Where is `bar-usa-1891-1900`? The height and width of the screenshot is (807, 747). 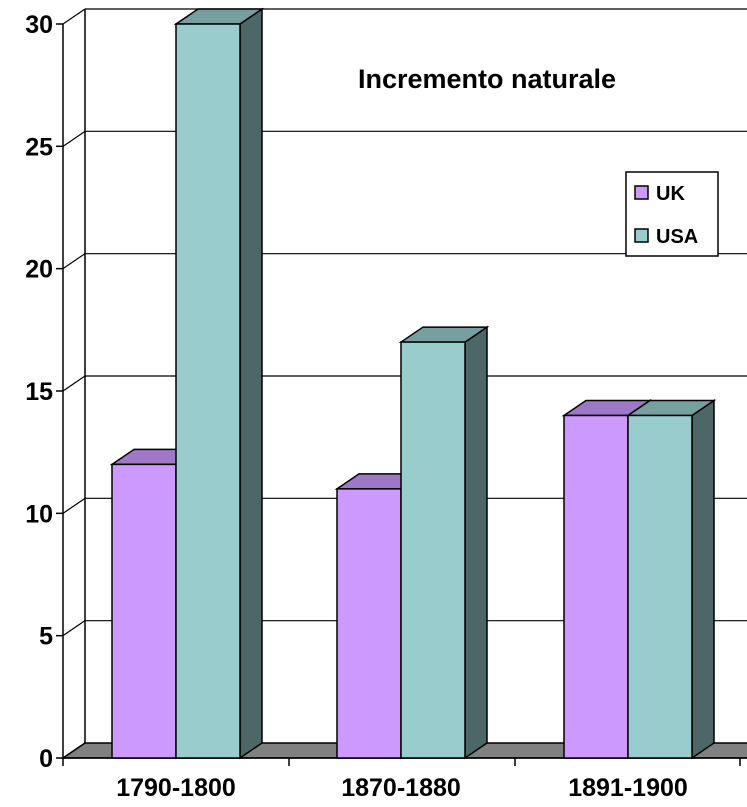 bar-usa-1891-1900 is located at coordinates (671, 579).